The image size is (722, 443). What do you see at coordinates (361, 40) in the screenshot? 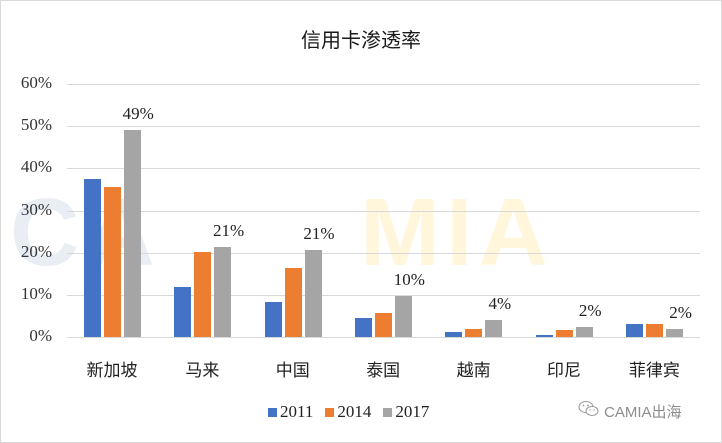
I see `chart-title: 信用卡渗透率` at bounding box center [361, 40].